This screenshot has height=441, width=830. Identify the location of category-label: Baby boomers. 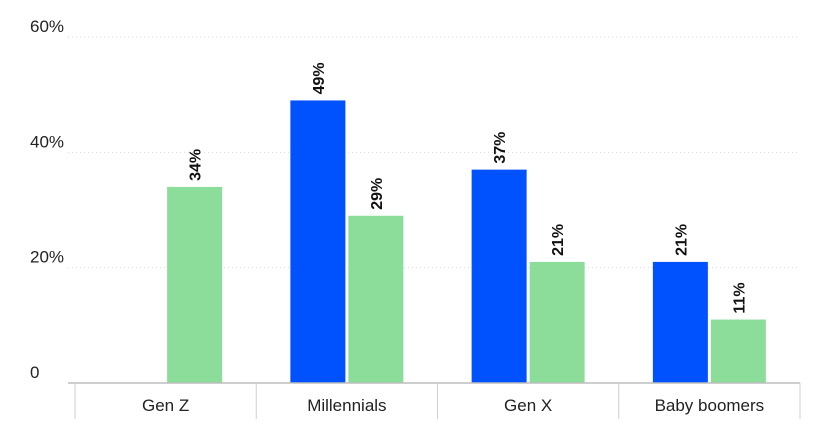
(710, 405).